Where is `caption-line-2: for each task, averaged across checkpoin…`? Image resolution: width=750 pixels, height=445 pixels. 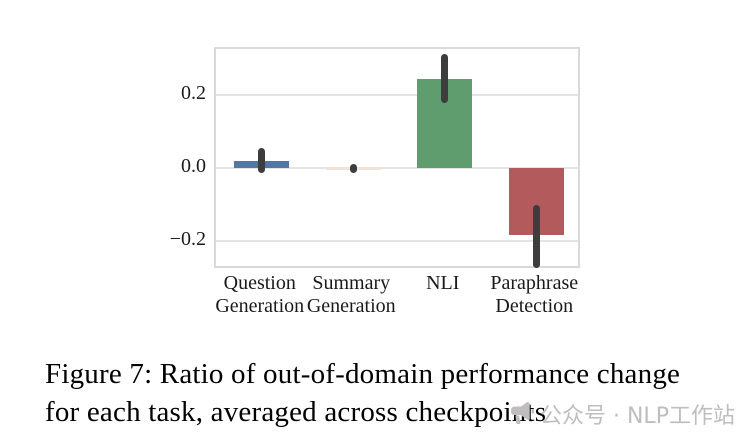
caption-line-2: for each task, averaged across checkpoin… is located at coordinates (296, 412).